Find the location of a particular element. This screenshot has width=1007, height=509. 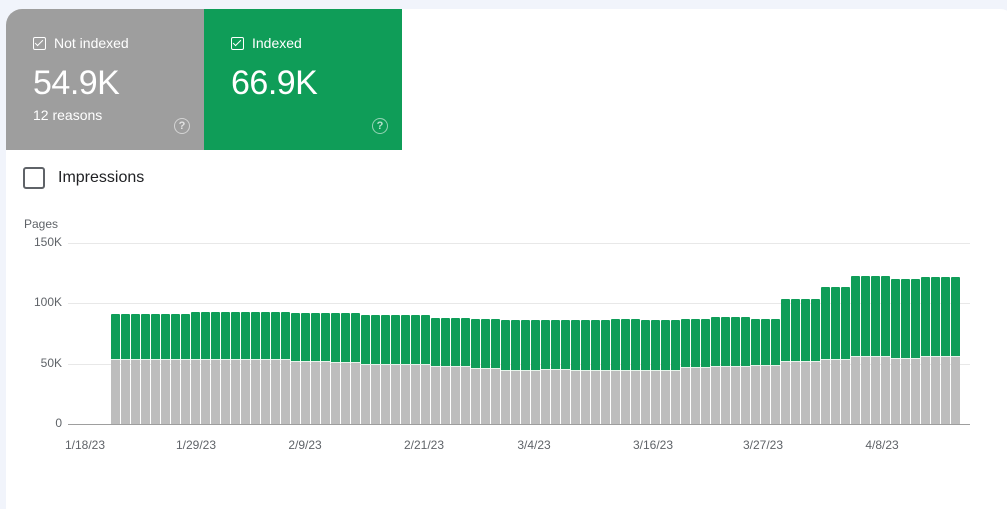

indexed-toggle: Indexed is located at coordinates (266, 43).